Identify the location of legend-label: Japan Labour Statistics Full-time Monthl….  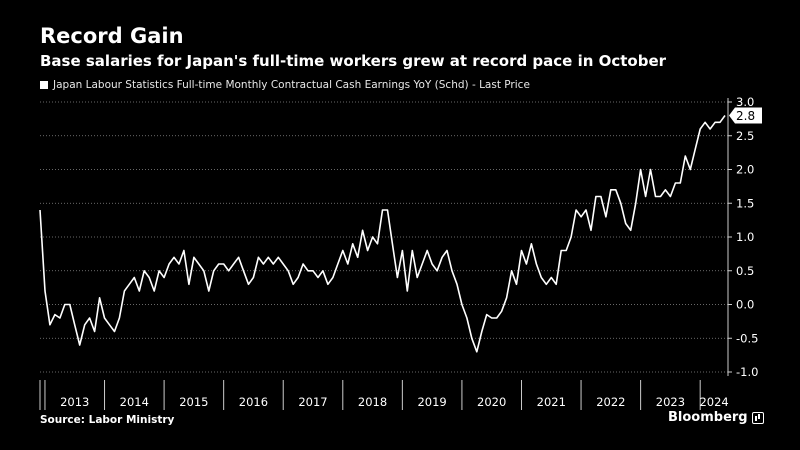
(291, 85).